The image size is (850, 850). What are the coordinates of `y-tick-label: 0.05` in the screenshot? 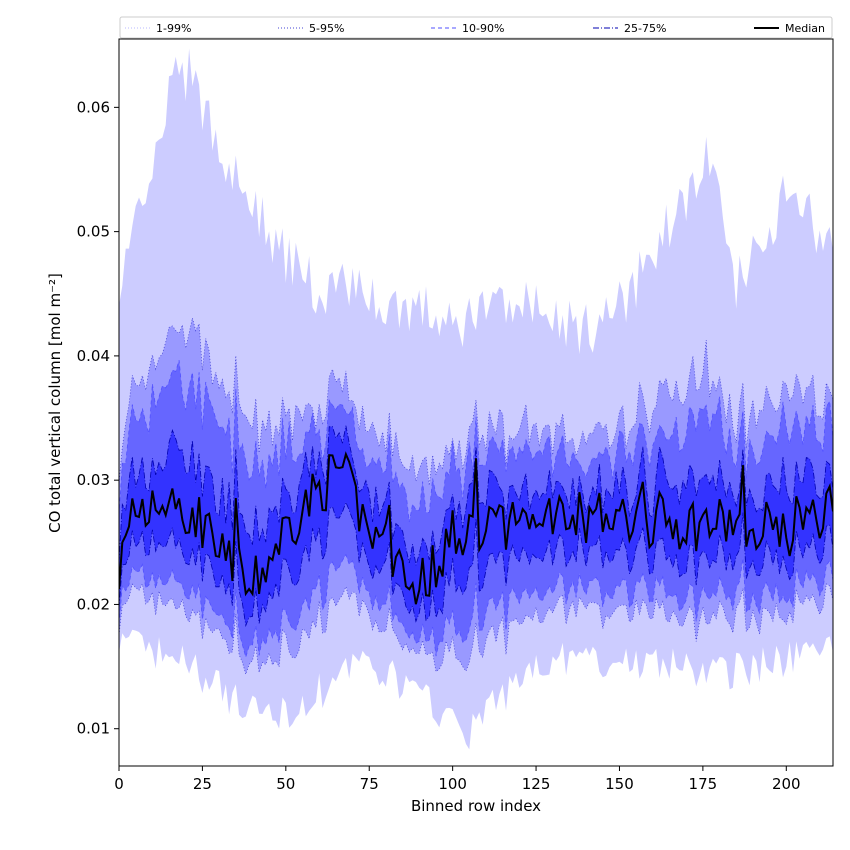 It's located at (93, 232).